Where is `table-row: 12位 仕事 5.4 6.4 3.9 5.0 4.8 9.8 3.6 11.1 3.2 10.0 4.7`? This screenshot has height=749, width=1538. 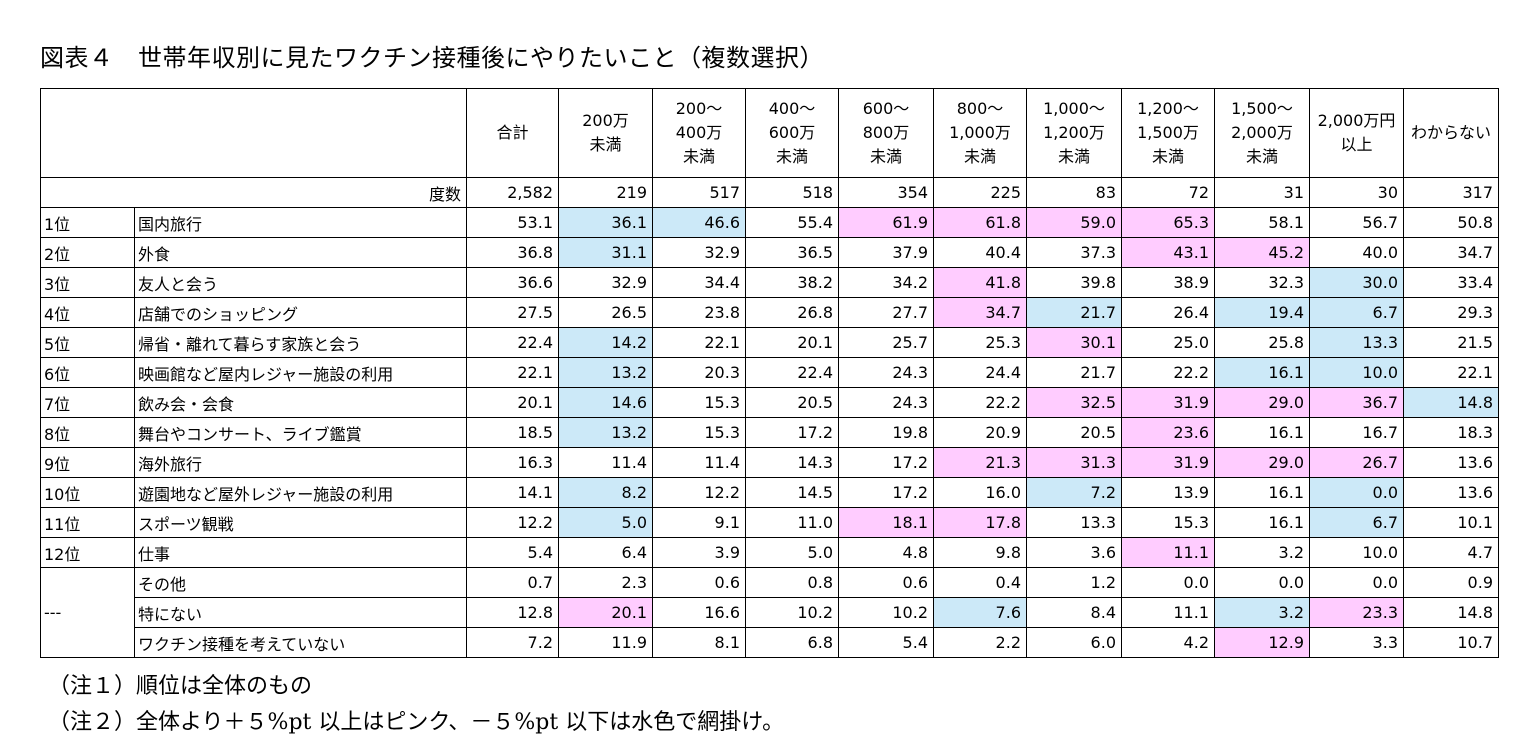 table-row: 12位 仕事 5.4 6.4 3.9 5.0 4.8 9.8 3.6 11.1 3.2 10.0 4.7 is located at coordinates (769, 552).